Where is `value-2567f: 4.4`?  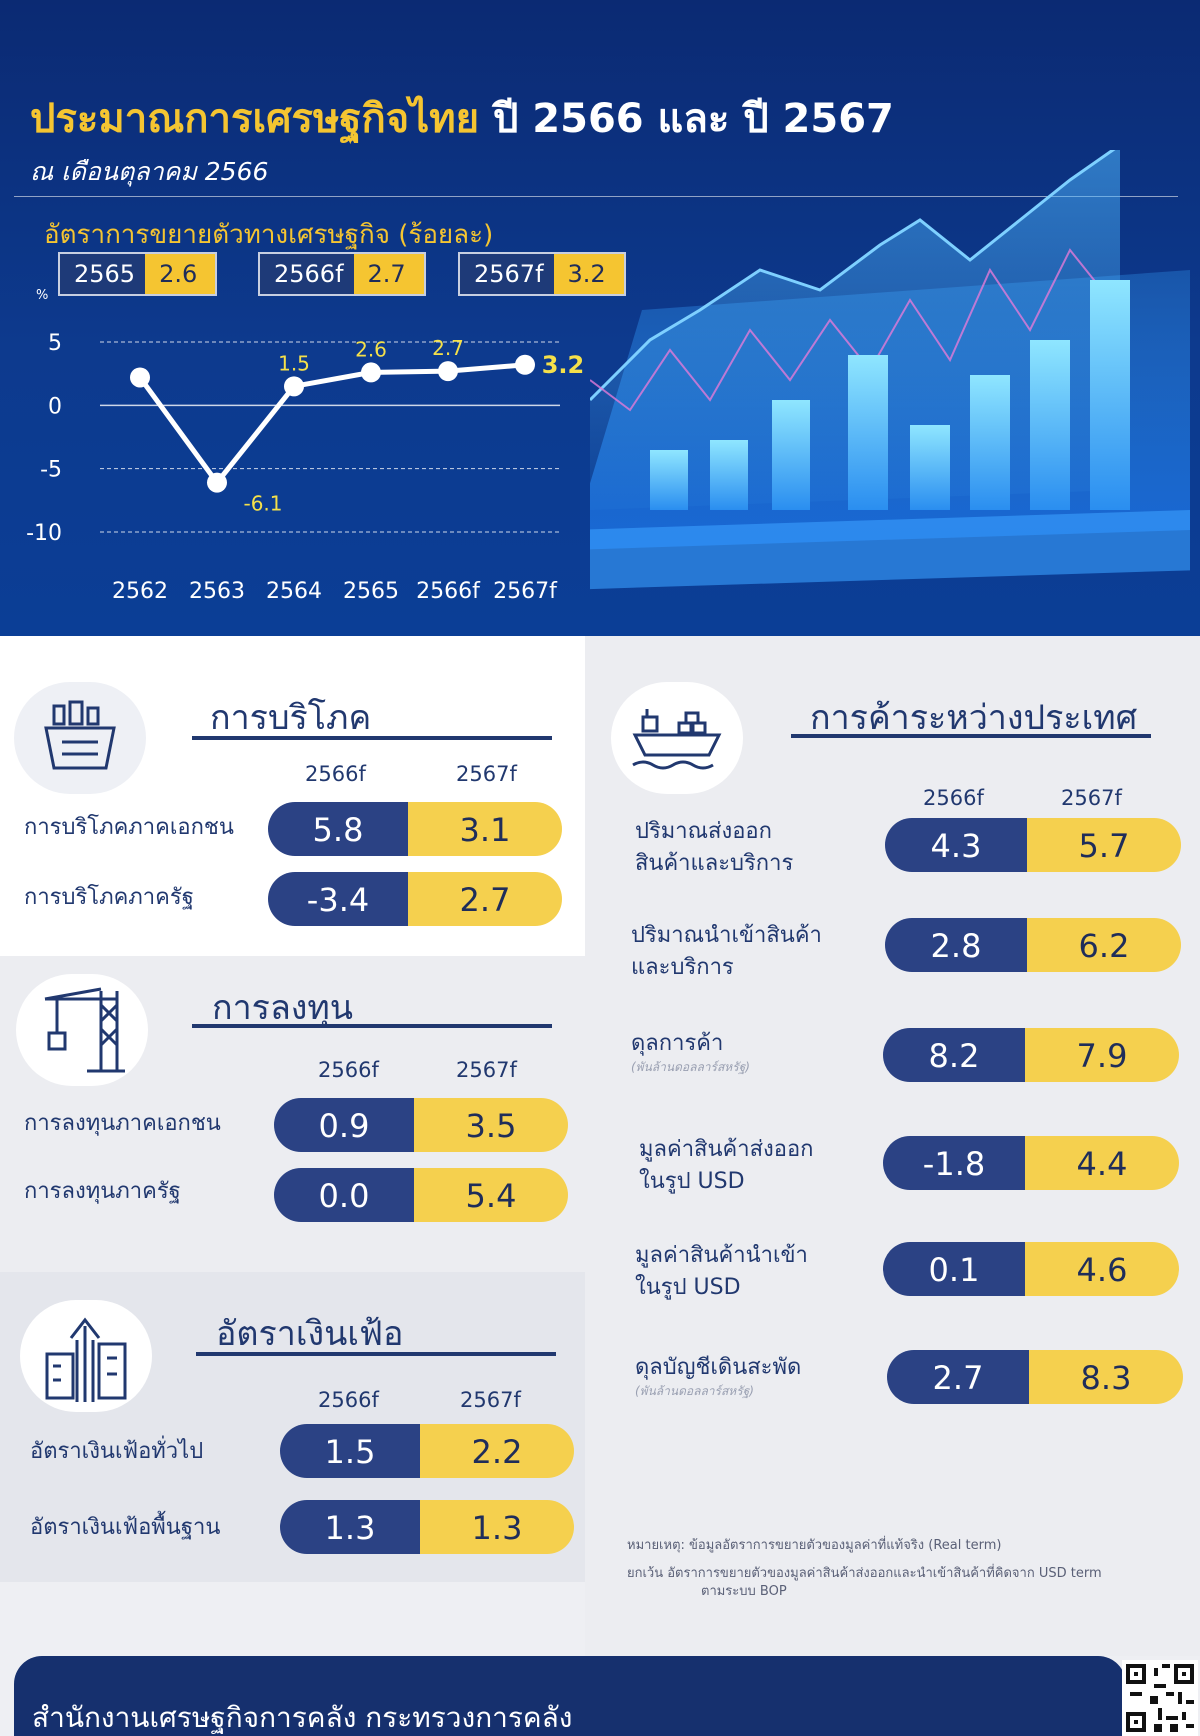
value-2567f: 4.4 is located at coordinates (1102, 1163).